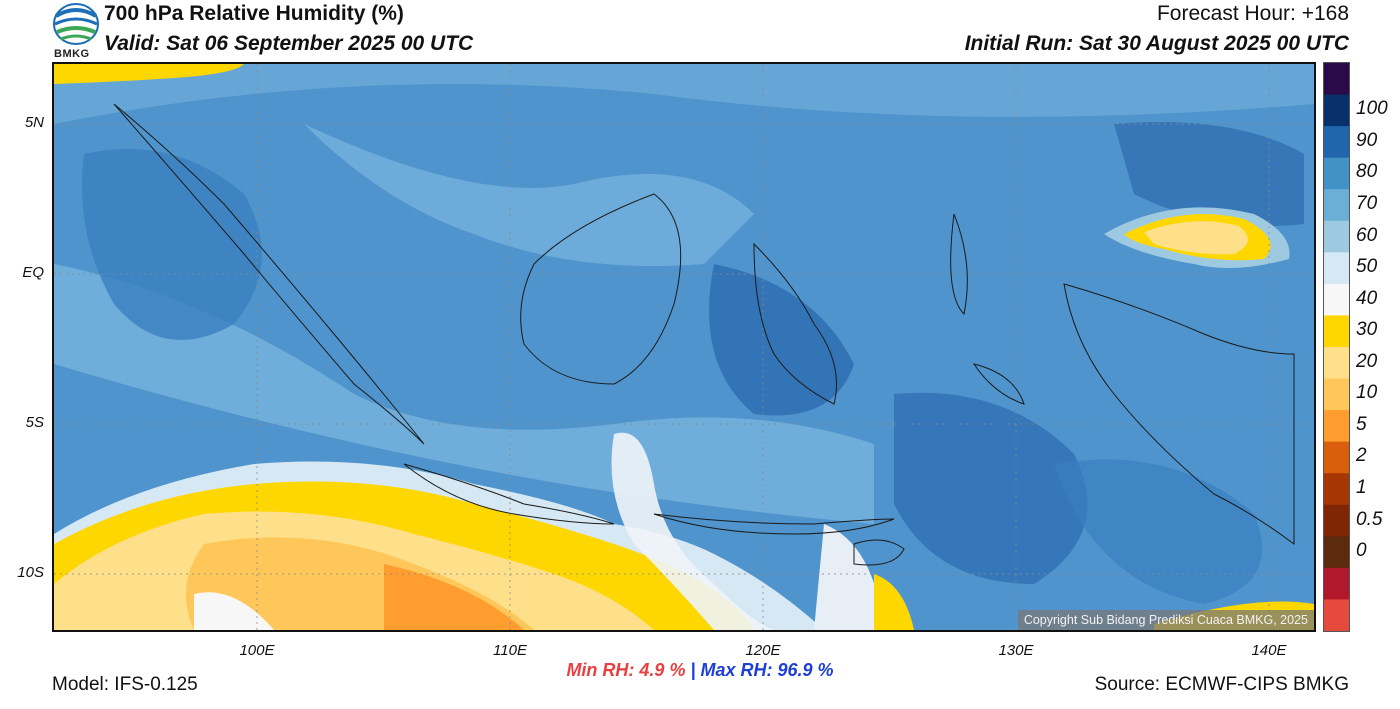 Image resolution: width=1400 pixels, height=709 pixels. What do you see at coordinates (1367, 172) in the screenshot?
I see `colorbar-label: 80` at bounding box center [1367, 172].